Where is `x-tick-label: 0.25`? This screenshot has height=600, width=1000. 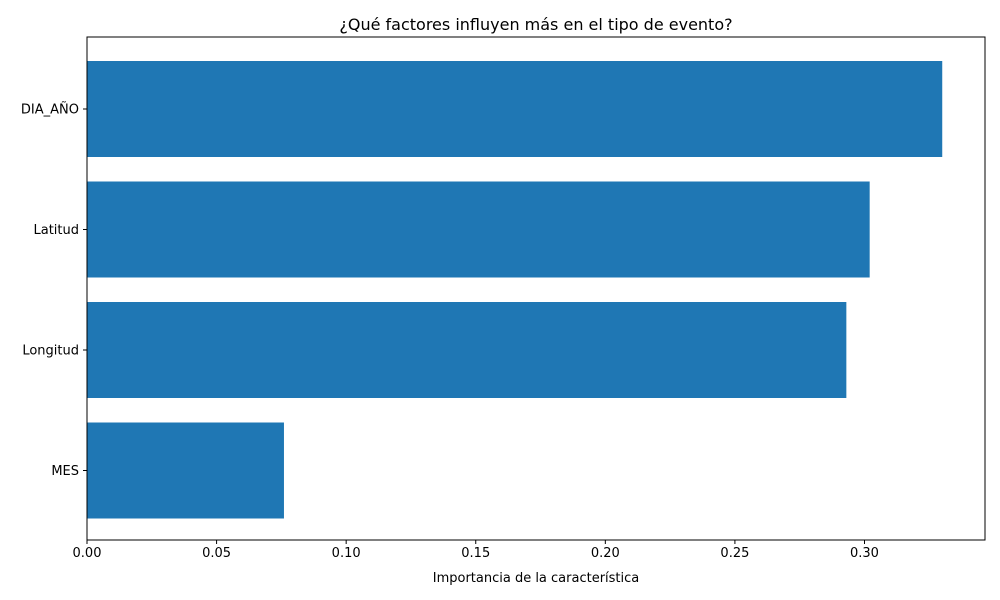 x-tick-label: 0.25 is located at coordinates (734, 553).